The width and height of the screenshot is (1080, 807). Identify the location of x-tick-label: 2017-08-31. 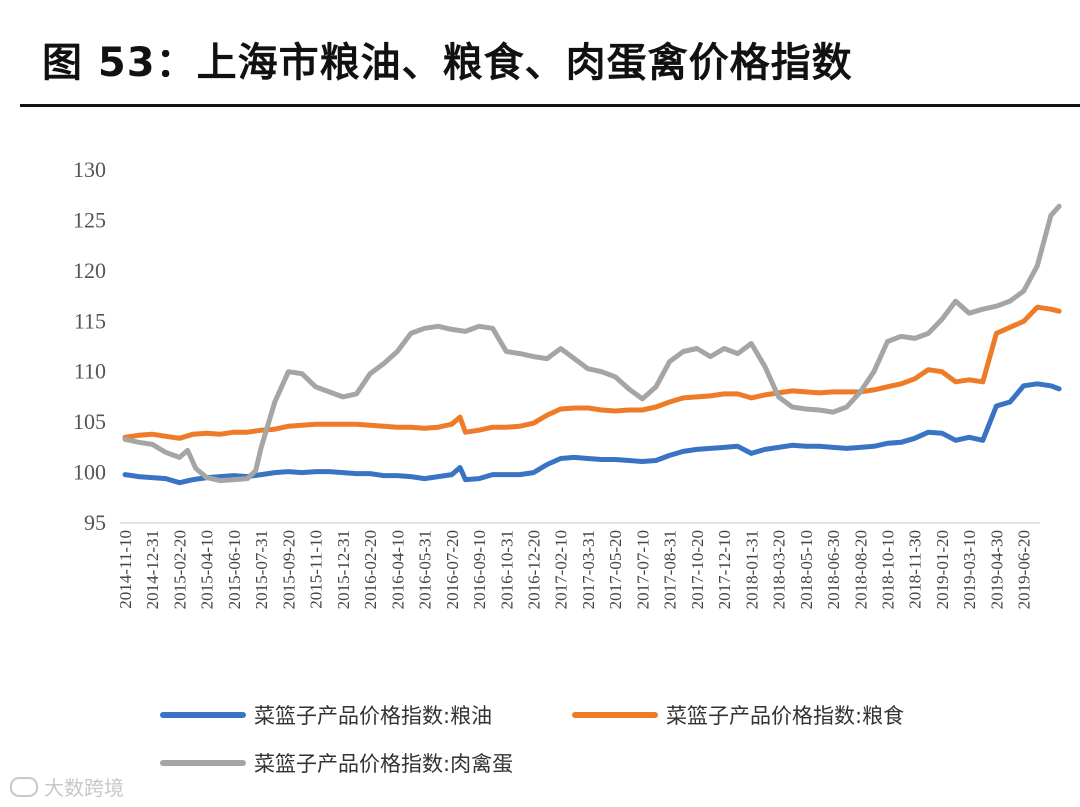
(670, 569).